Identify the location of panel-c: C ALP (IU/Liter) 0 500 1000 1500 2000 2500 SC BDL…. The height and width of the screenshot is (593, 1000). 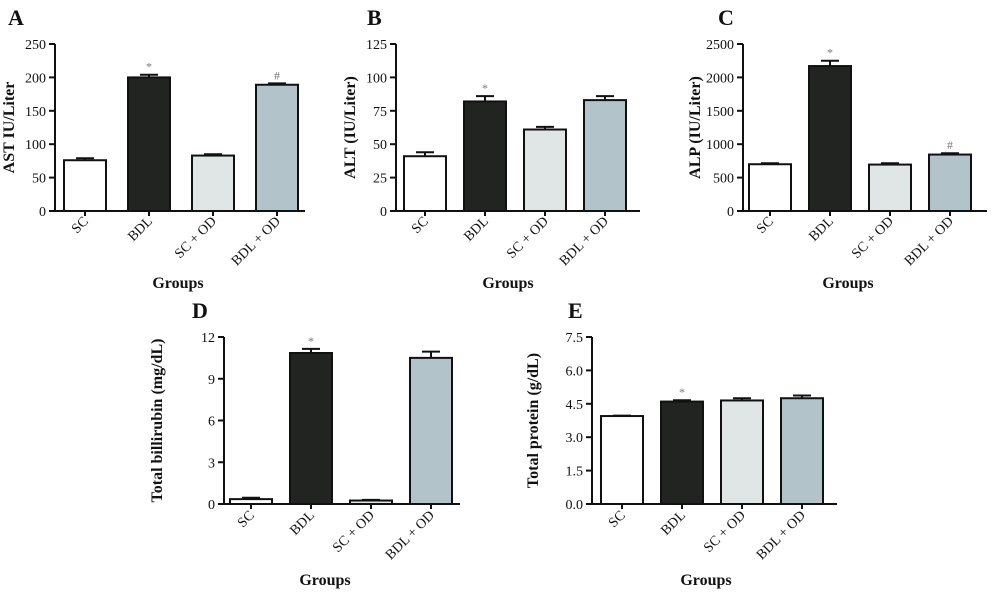
(837, 148).